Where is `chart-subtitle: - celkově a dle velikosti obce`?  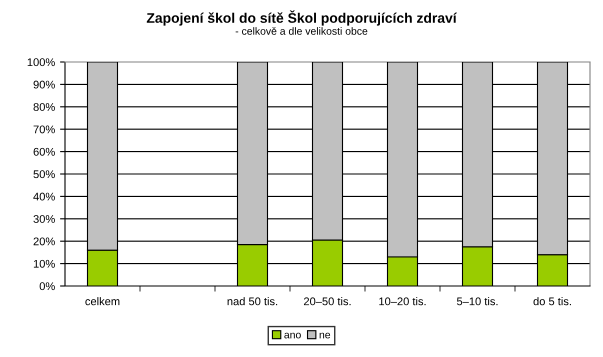 chart-subtitle: - celkově a dle velikosti obce is located at coordinates (302, 31).